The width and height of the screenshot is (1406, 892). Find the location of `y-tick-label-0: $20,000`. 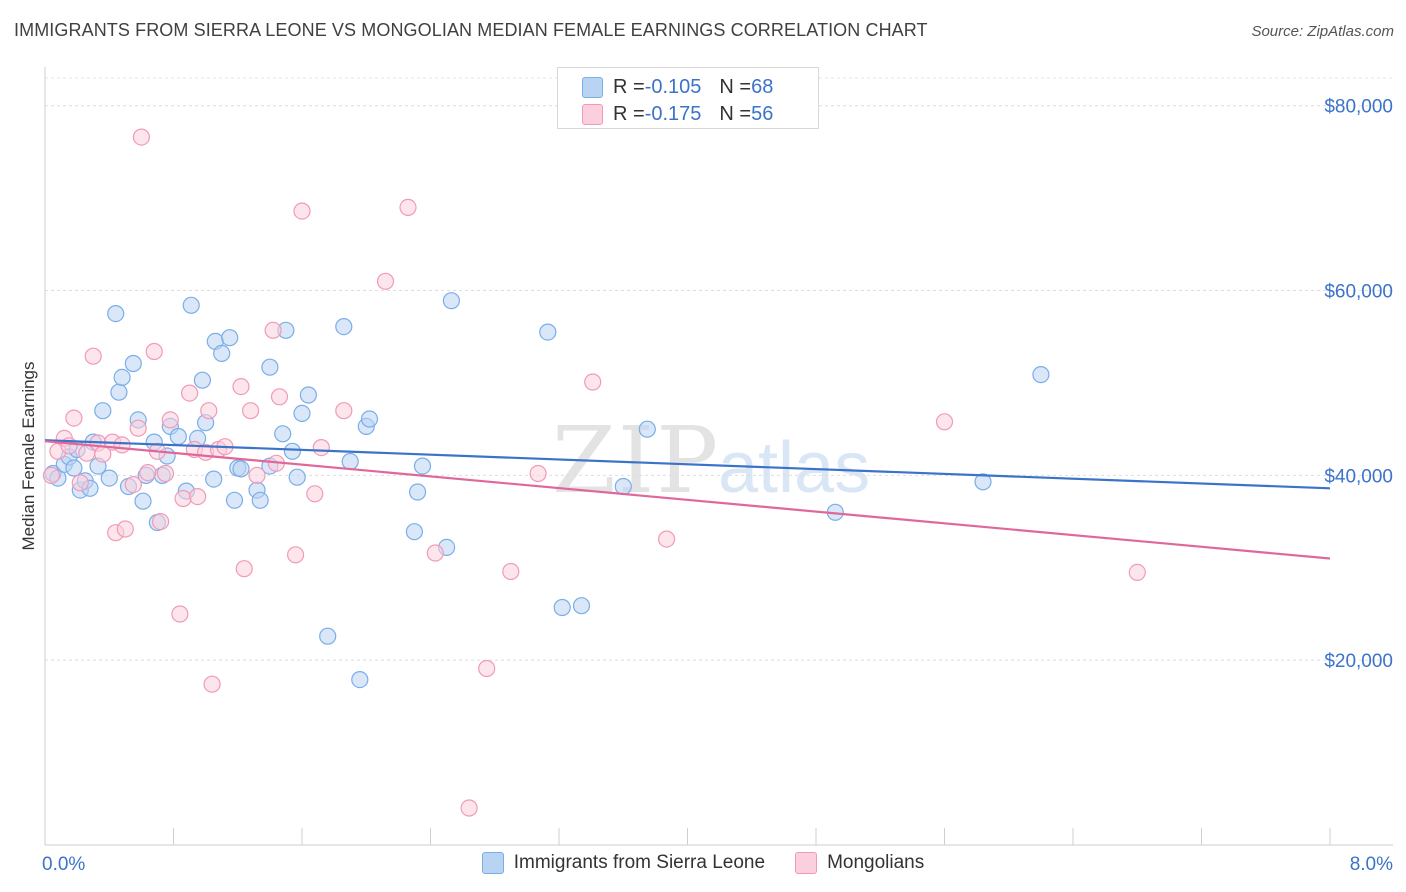

y-tick-label-0: $20,000 is located at coordinates (1358, 661).